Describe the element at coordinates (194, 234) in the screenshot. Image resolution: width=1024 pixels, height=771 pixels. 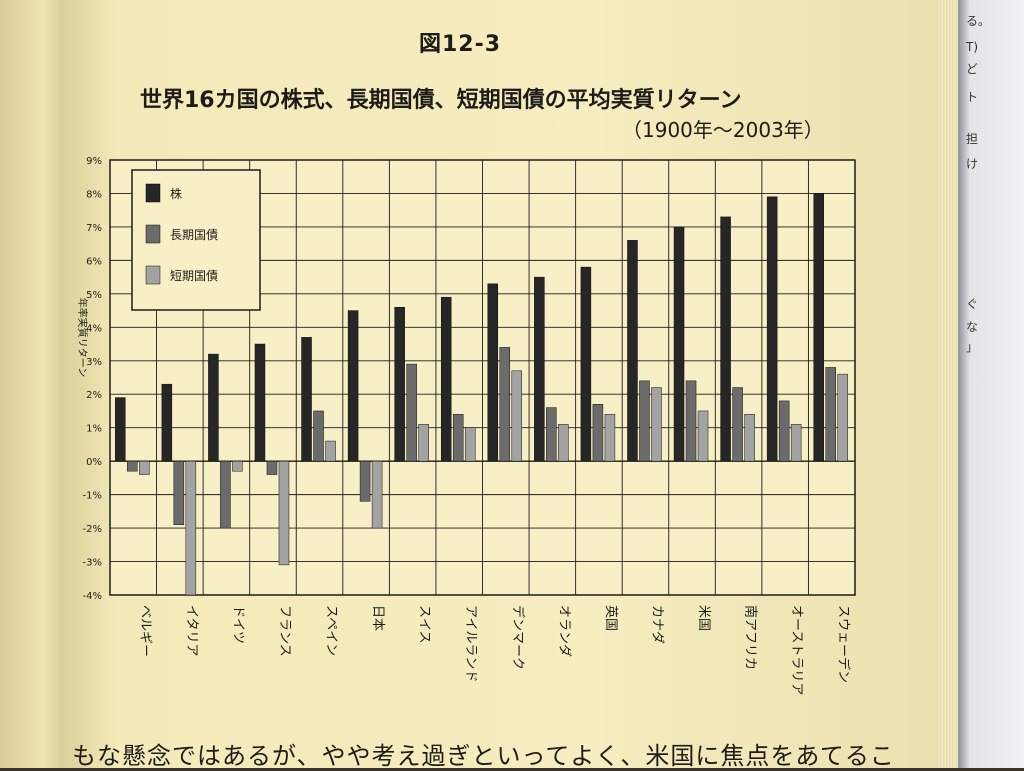
I see `legend-label: 長期国債` at that location.